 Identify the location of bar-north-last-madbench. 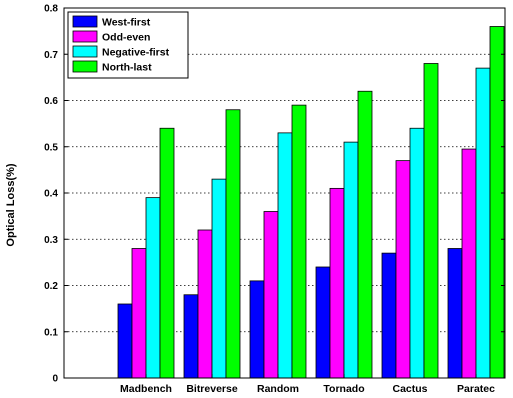
(167, 253).